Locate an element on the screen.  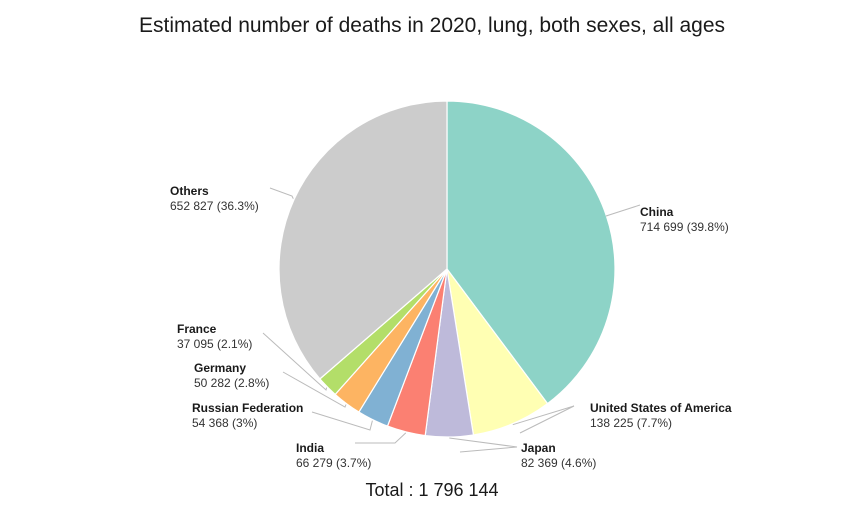
slice-label-value: 652 827 (36.3%) is located at coordinates (214, 206).